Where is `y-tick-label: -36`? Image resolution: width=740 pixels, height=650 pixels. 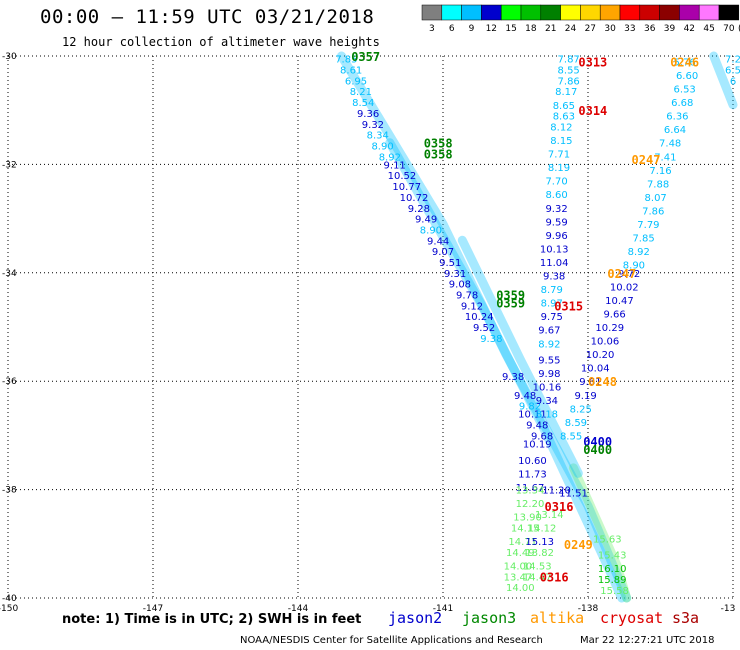 y-tick-label: -36 is located at coordinates (9, 382).